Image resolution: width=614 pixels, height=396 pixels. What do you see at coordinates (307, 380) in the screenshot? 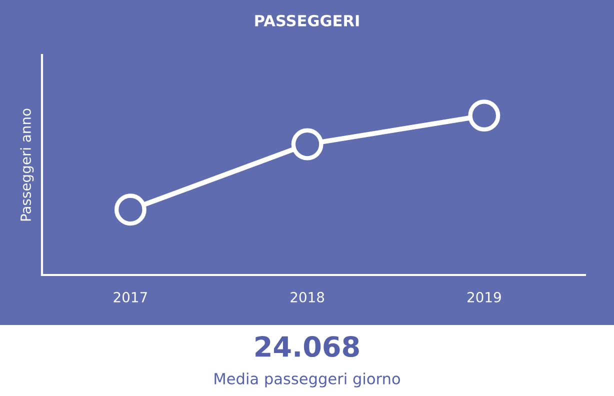
I see `text: Media passeggeri giorno` at bounding box center [307, 380].